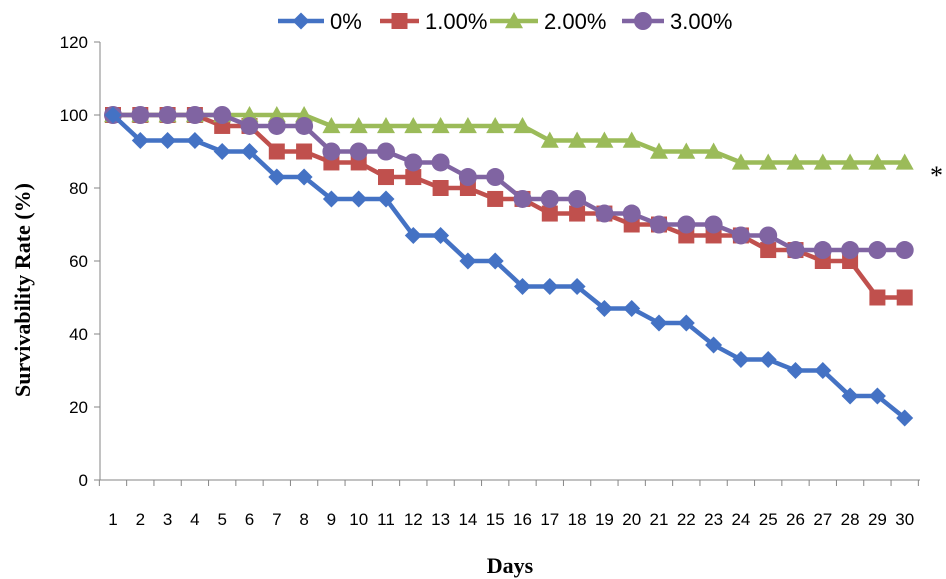 The height and width of the screenshot is (579, 946). Describe the element at coordinates (577, 519) in the screenshot. I see `x-tick-label: 18` at that location.